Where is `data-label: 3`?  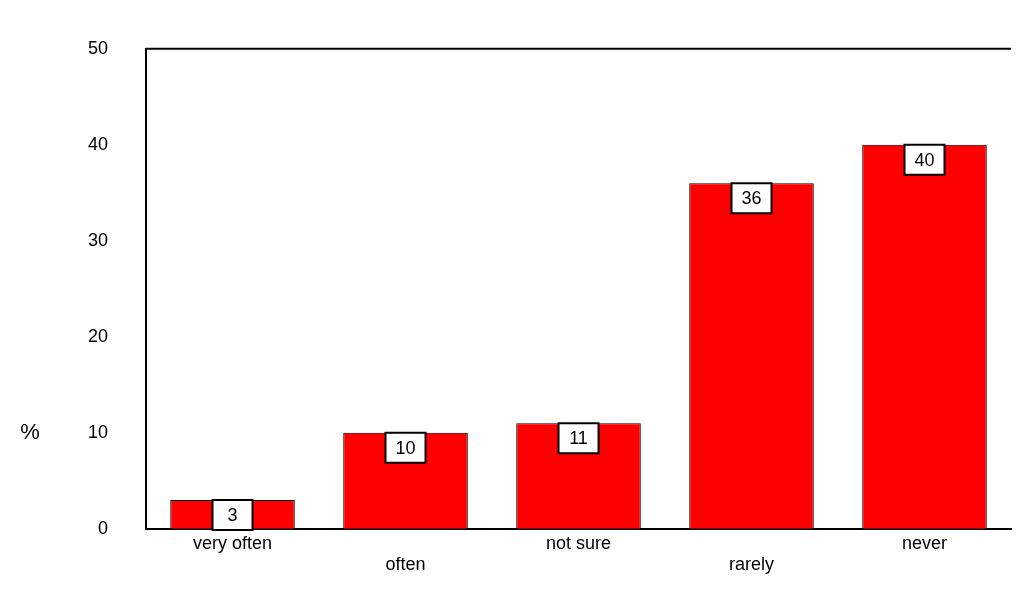
data-label: 3 is located at coordinates (232, 514).